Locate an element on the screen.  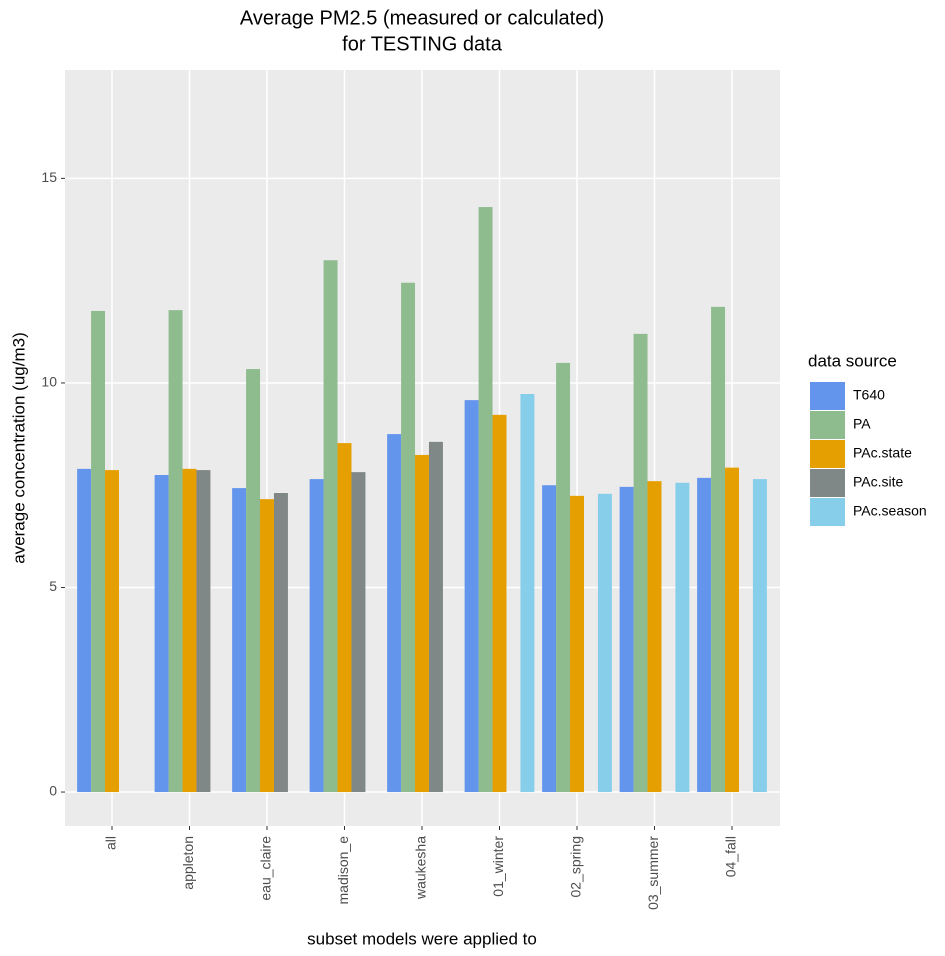
legend-label: PAc.season is located at coordinates (890, 511).